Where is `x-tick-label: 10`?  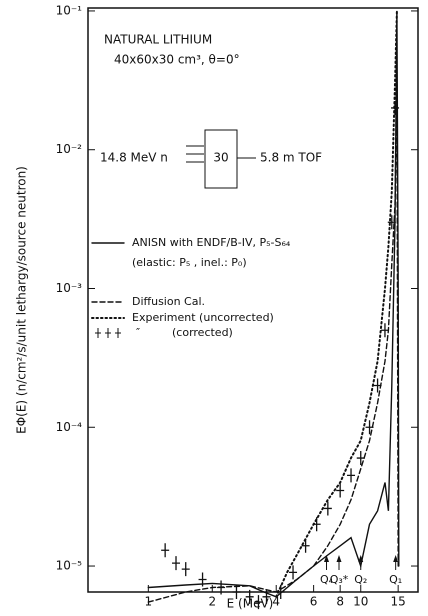
x-tick-label: 10 is located at coordinates (360, 602).